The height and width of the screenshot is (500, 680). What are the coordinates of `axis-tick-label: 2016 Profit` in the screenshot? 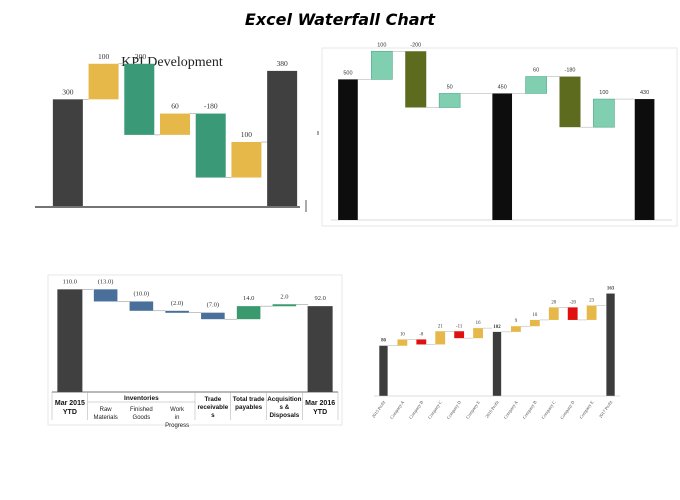 It's located at (492, 409).